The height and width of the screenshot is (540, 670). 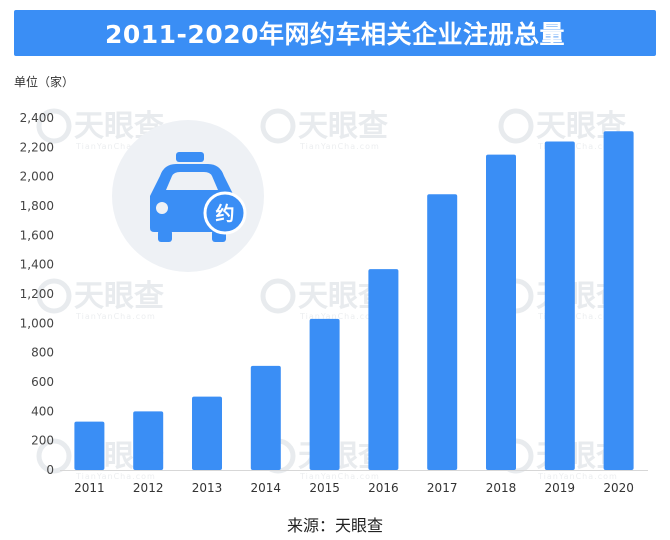 I want to click on y-tick-label: 1,200, so click(x=37, y=294).